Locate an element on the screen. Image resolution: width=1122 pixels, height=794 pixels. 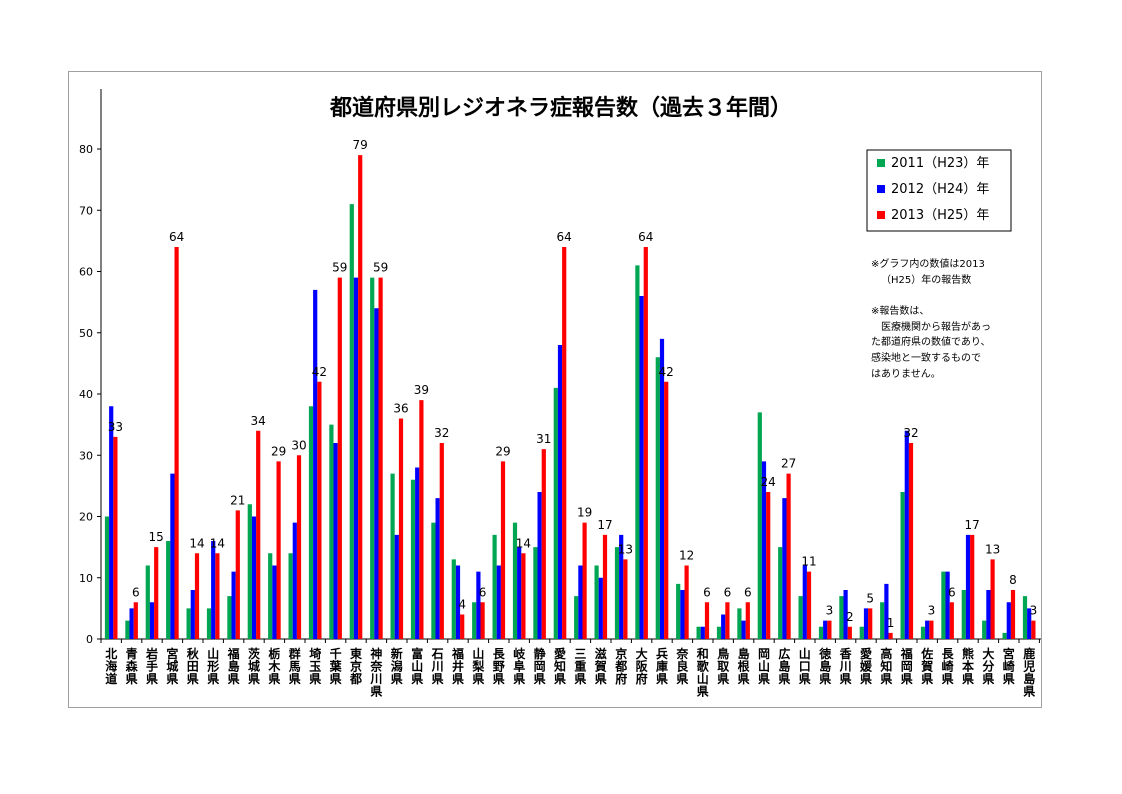
x-category-char: 大 is located at coordinates (988, 653).